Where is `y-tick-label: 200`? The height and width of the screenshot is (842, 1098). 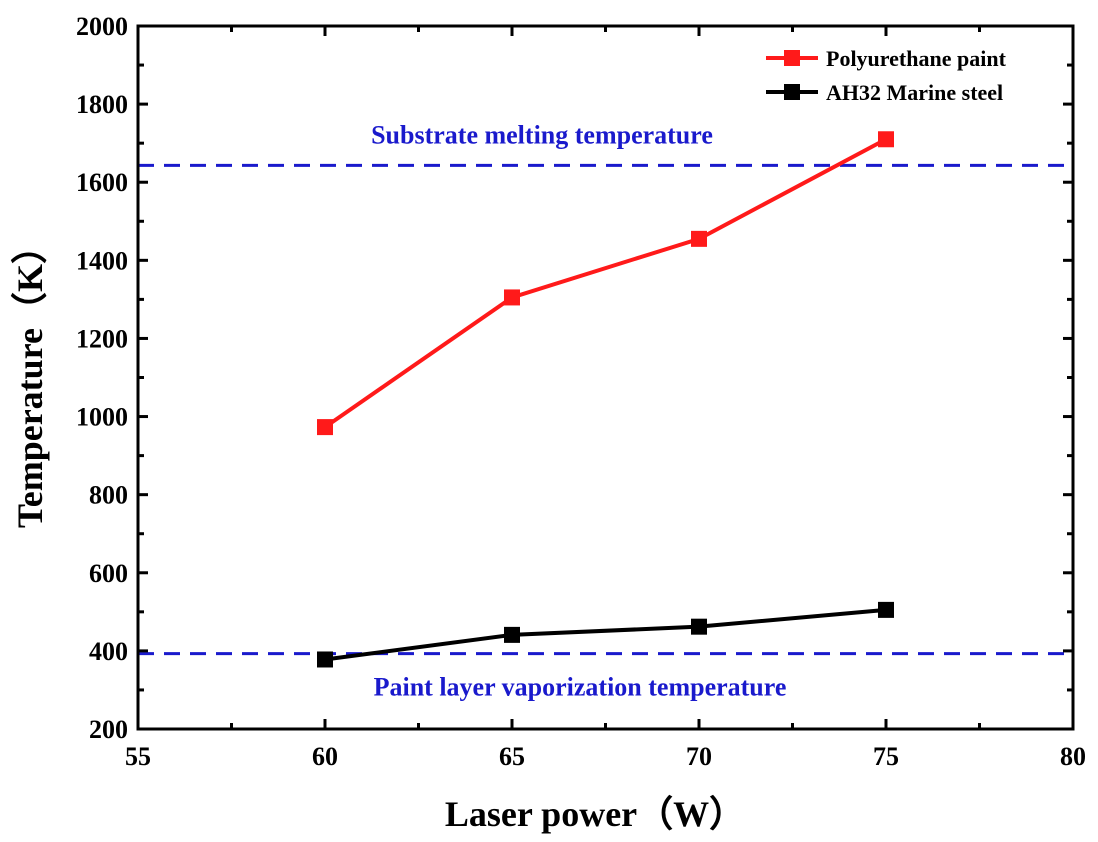 y-tick-label: 200 is located at coordinates (108, 729).